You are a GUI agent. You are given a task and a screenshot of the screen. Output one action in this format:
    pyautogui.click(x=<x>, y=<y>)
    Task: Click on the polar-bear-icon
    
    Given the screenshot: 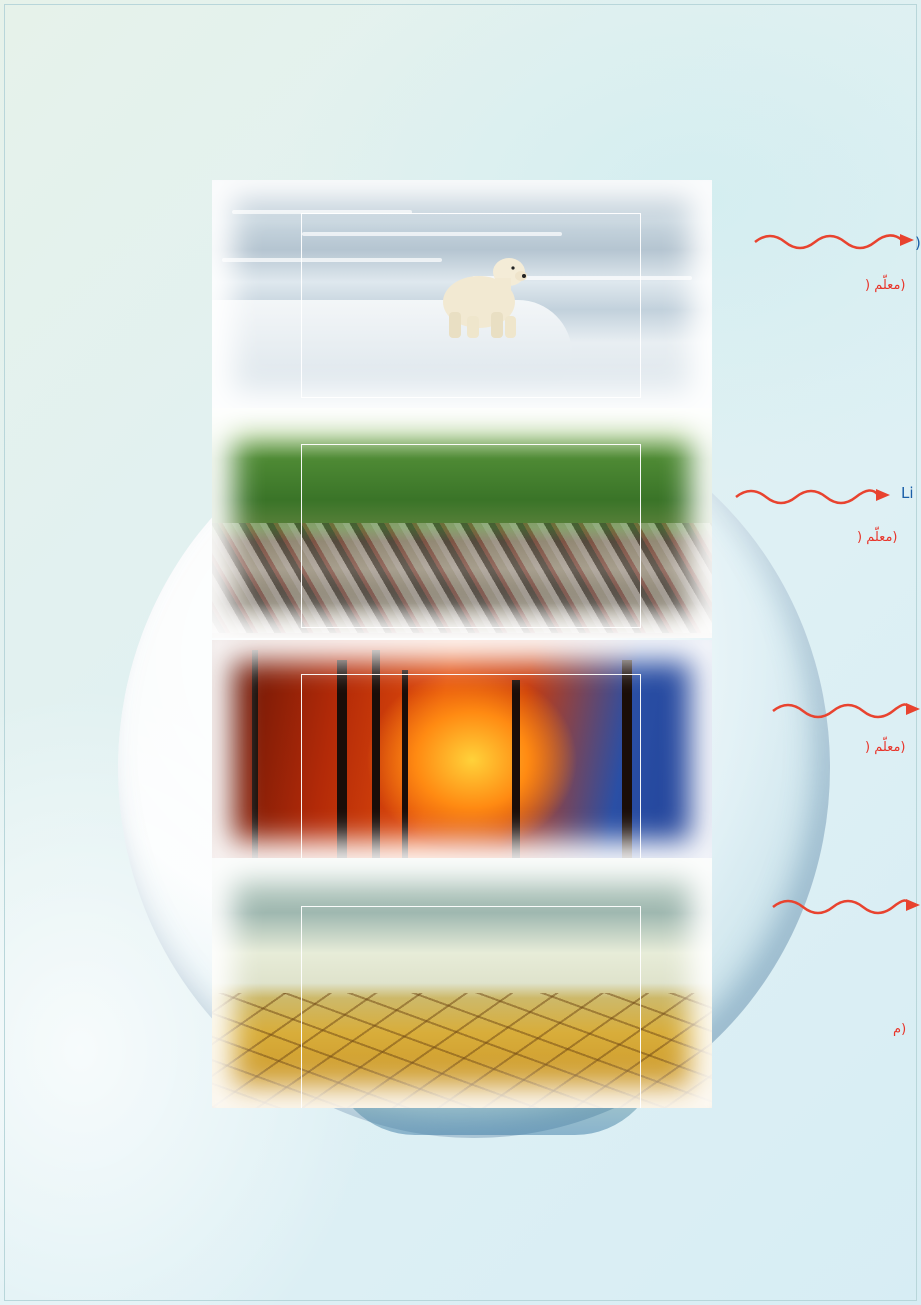 What is the action you would take?
    pyautogui.click(x=485, y=298)
    